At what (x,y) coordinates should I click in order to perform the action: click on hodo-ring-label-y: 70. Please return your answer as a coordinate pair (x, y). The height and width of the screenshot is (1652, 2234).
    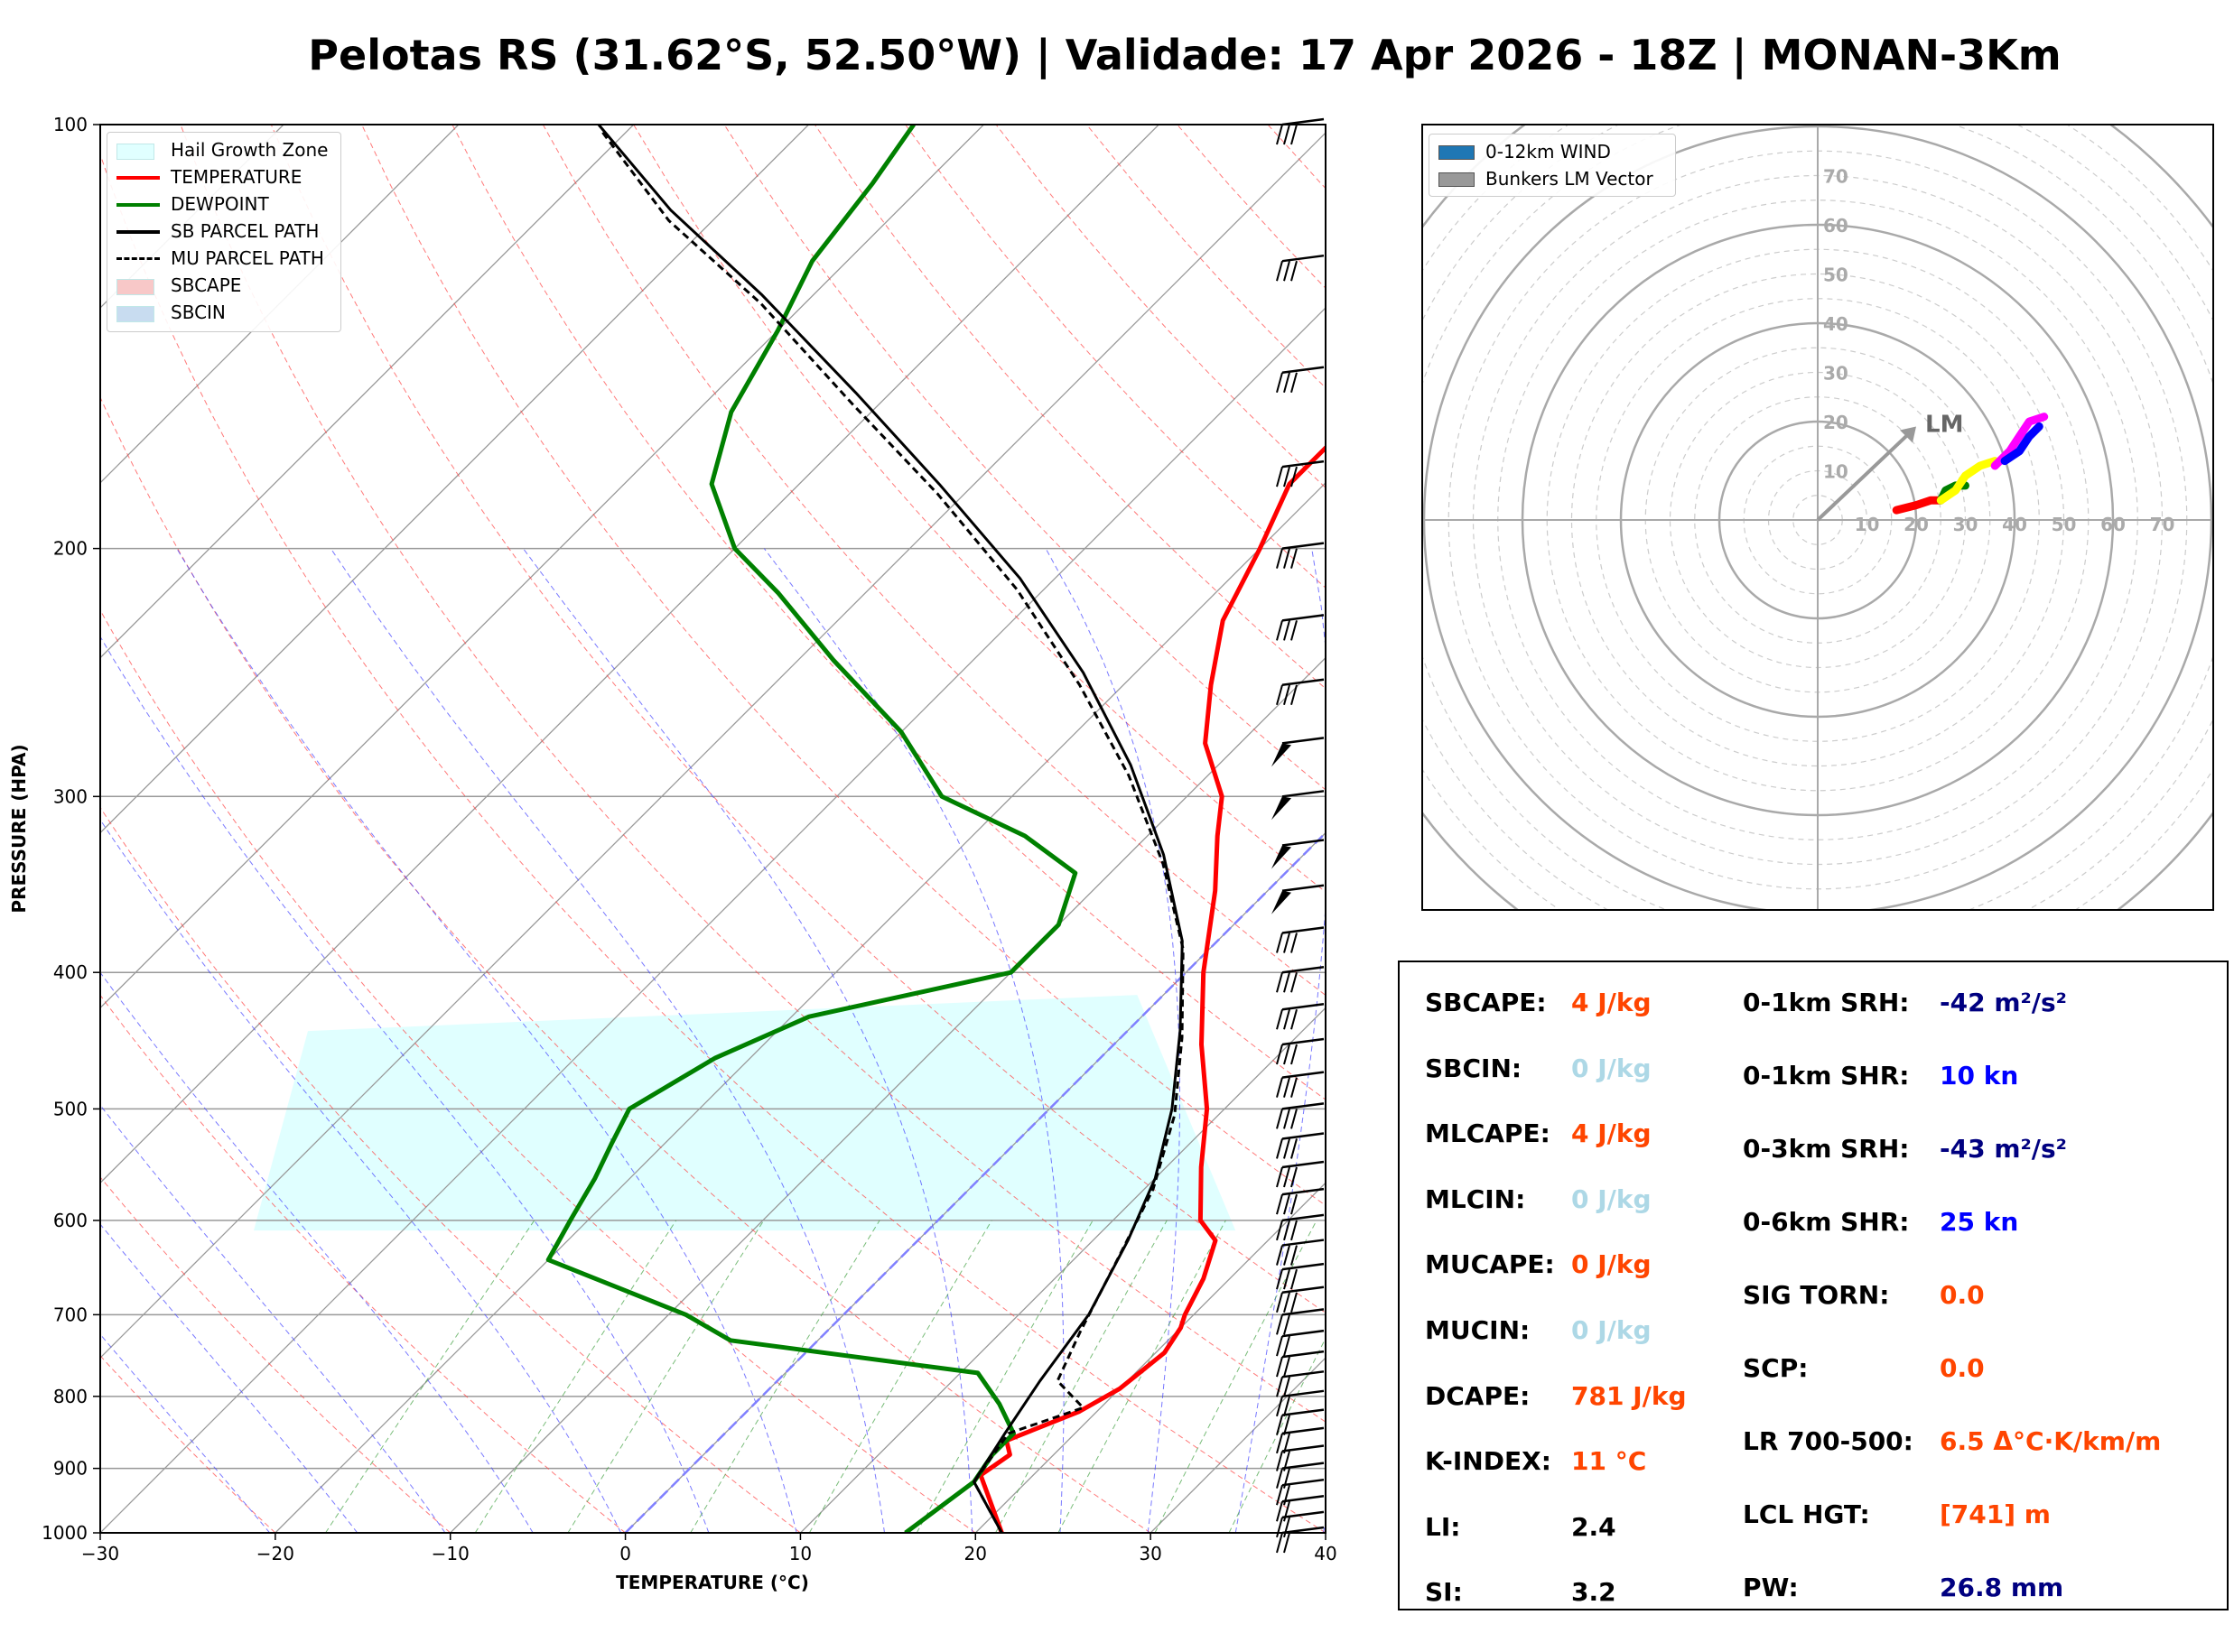
    Looking at the image, I should click on (1835, 177).